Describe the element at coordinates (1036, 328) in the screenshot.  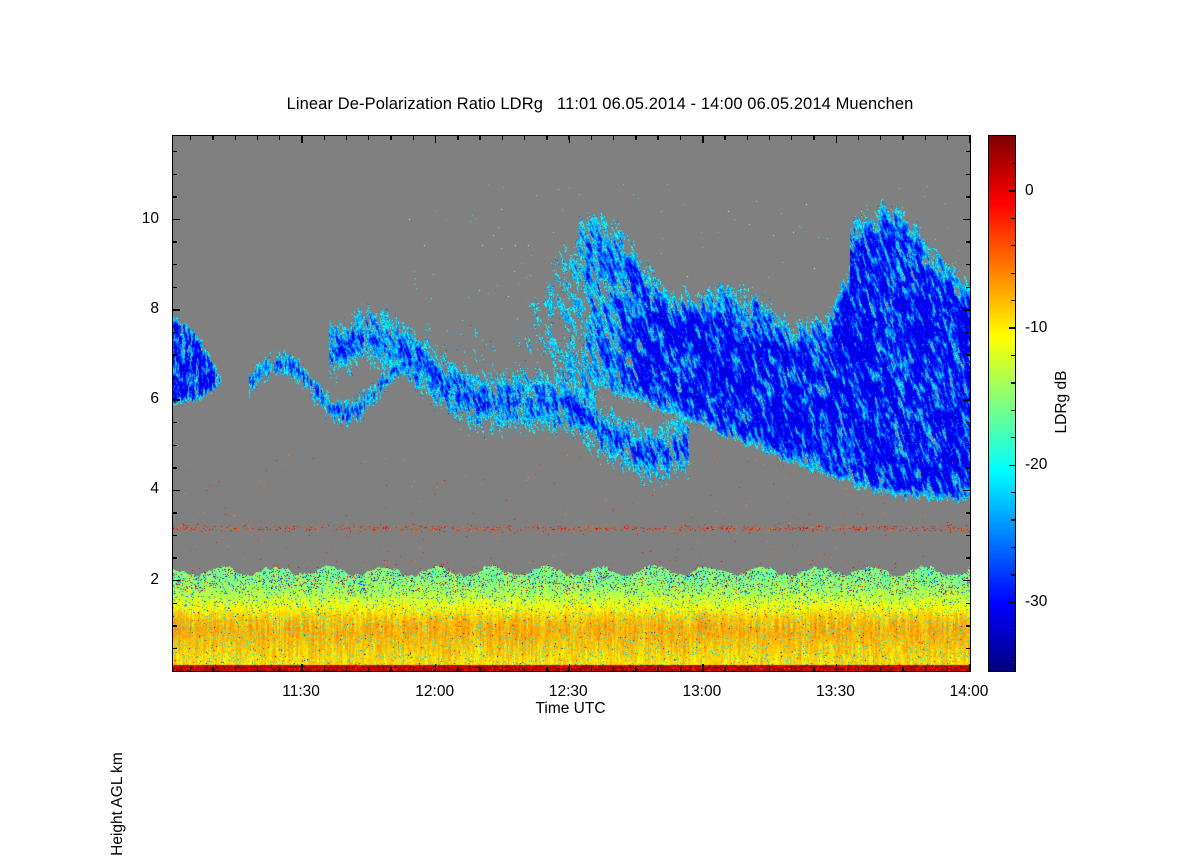
I see `colorbar-tick-label: -10` at that location.